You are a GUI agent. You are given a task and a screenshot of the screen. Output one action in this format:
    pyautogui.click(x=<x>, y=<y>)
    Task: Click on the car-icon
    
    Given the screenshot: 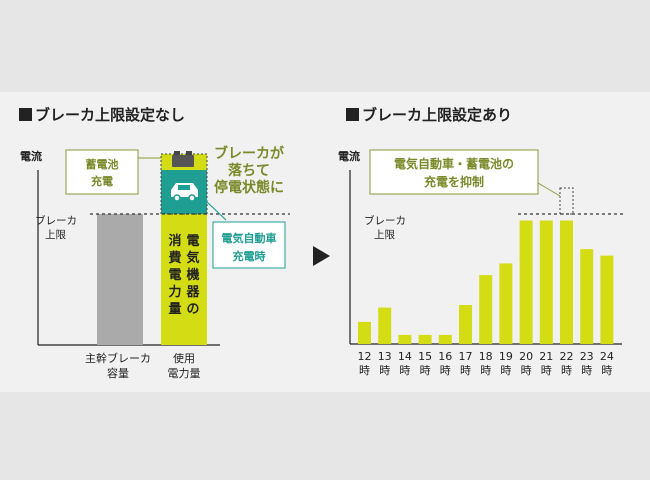 What is the action you would take?
    pyautogui.click(x=184, y=192)
    